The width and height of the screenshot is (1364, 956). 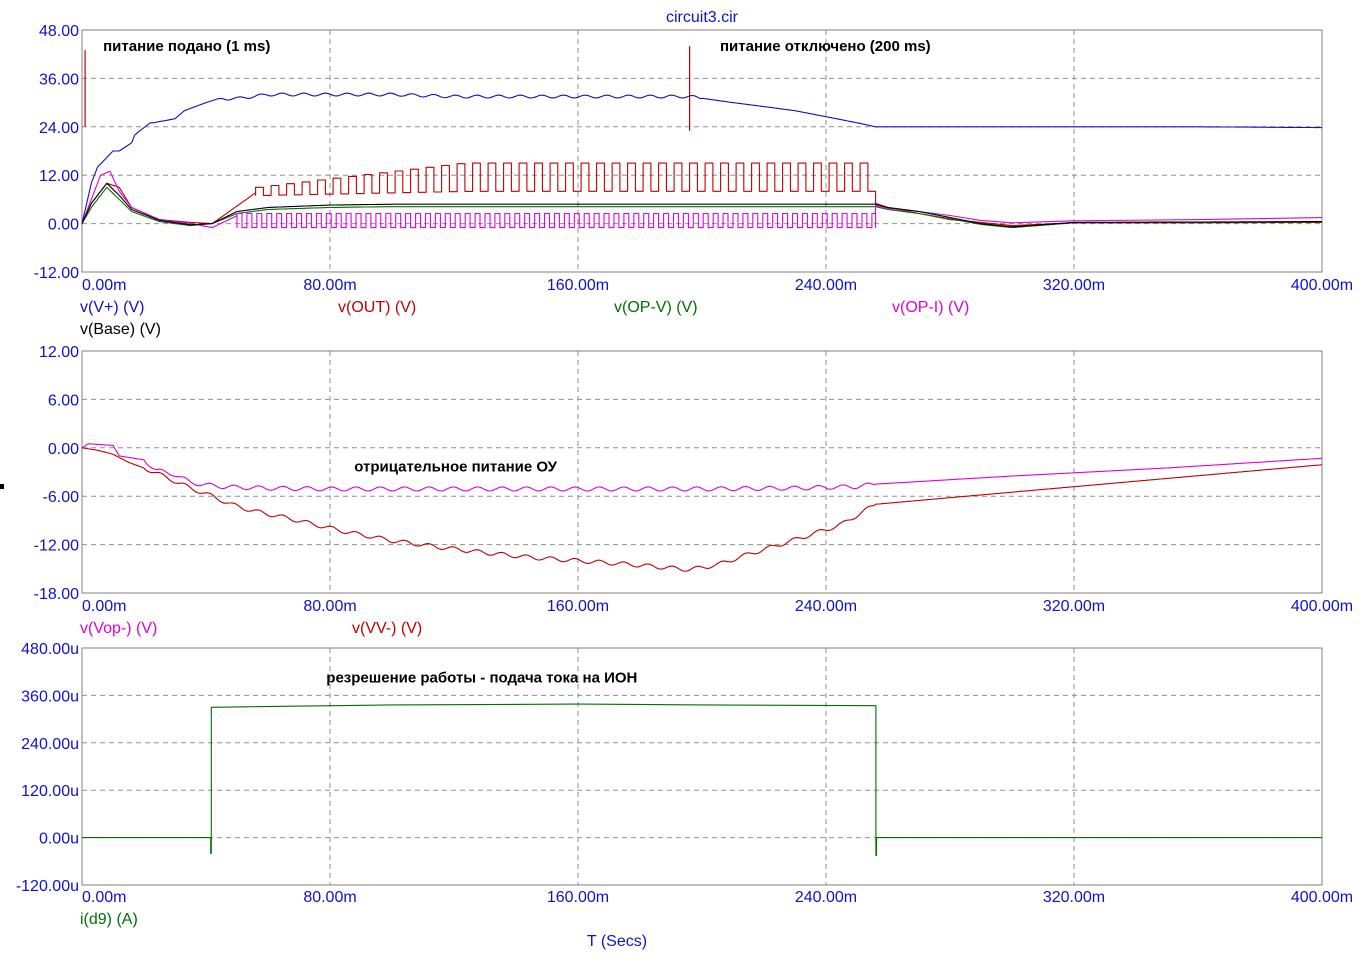 I want to click on y-tick-label: 6.00, so click(x=63, y=400).